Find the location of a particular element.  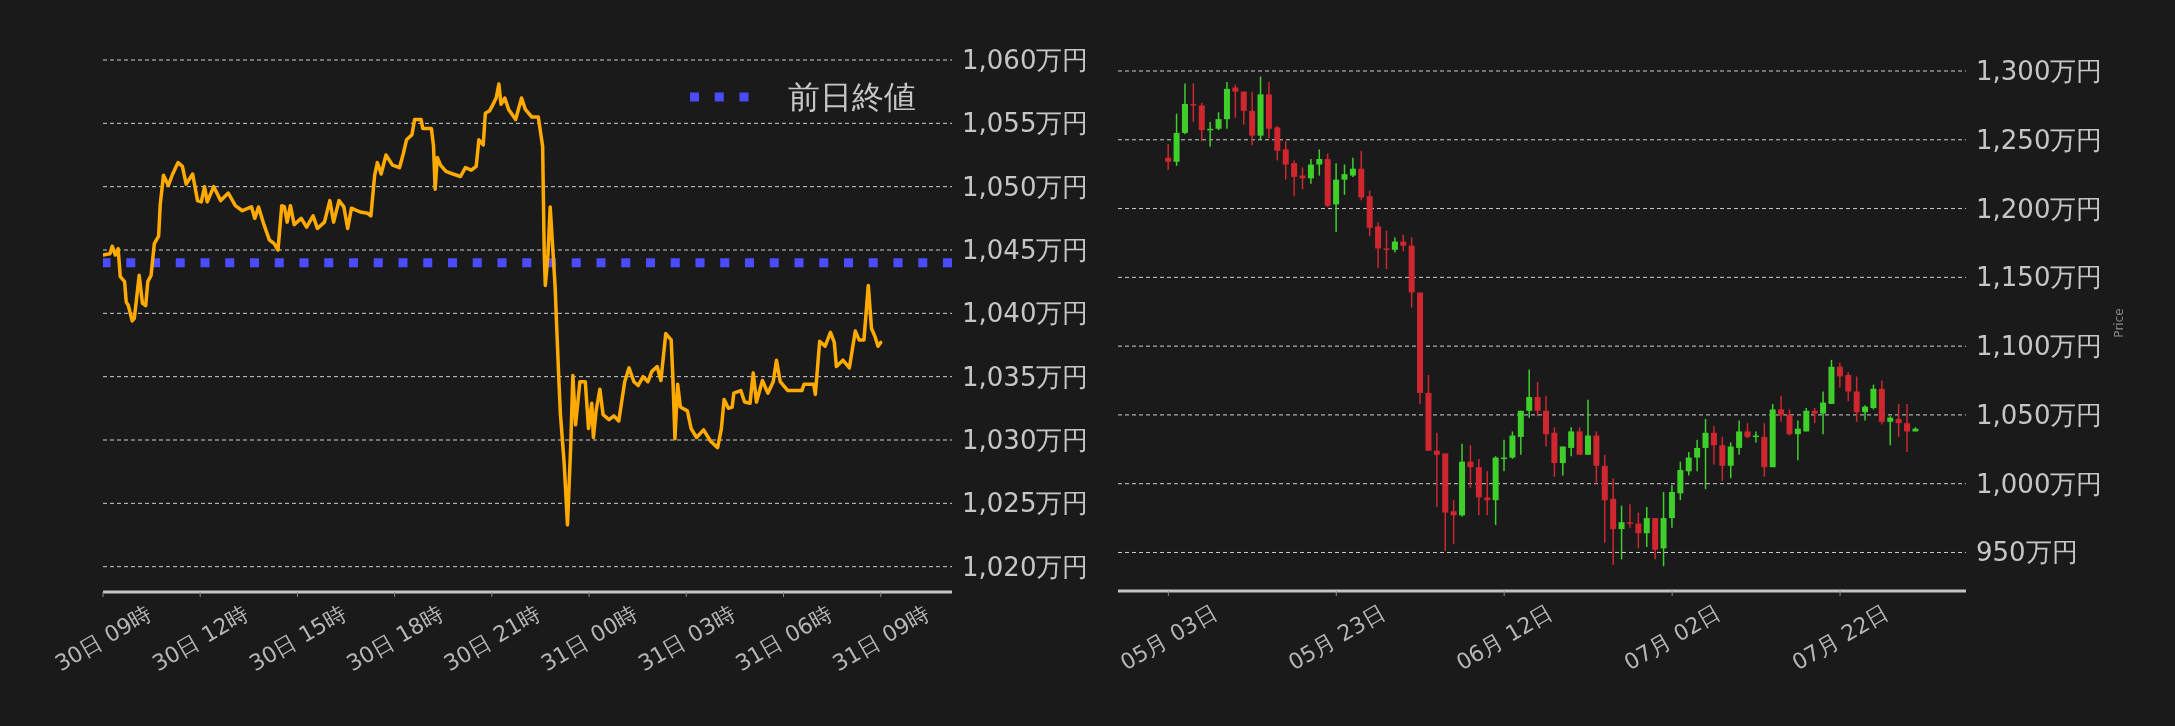

x-tick-label: 07月 02日 is located at coordinates (1672, 637).